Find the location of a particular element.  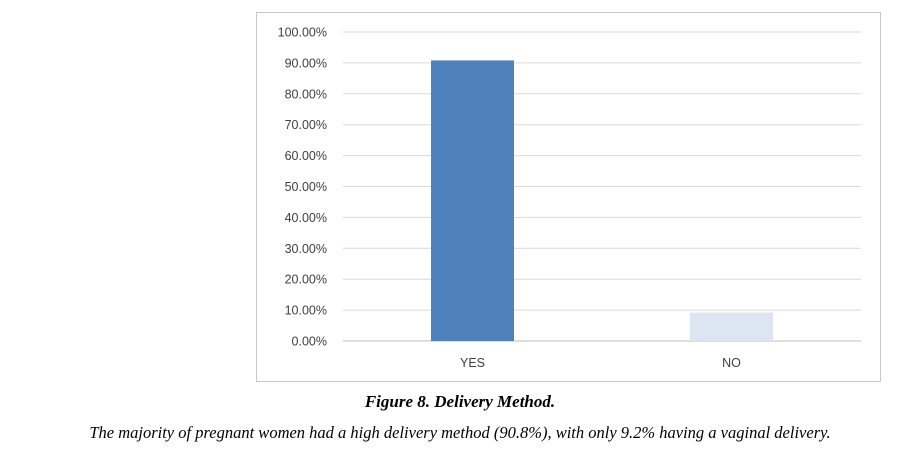

y-tick-label: 10.00% is located at coordinates (306, 311).